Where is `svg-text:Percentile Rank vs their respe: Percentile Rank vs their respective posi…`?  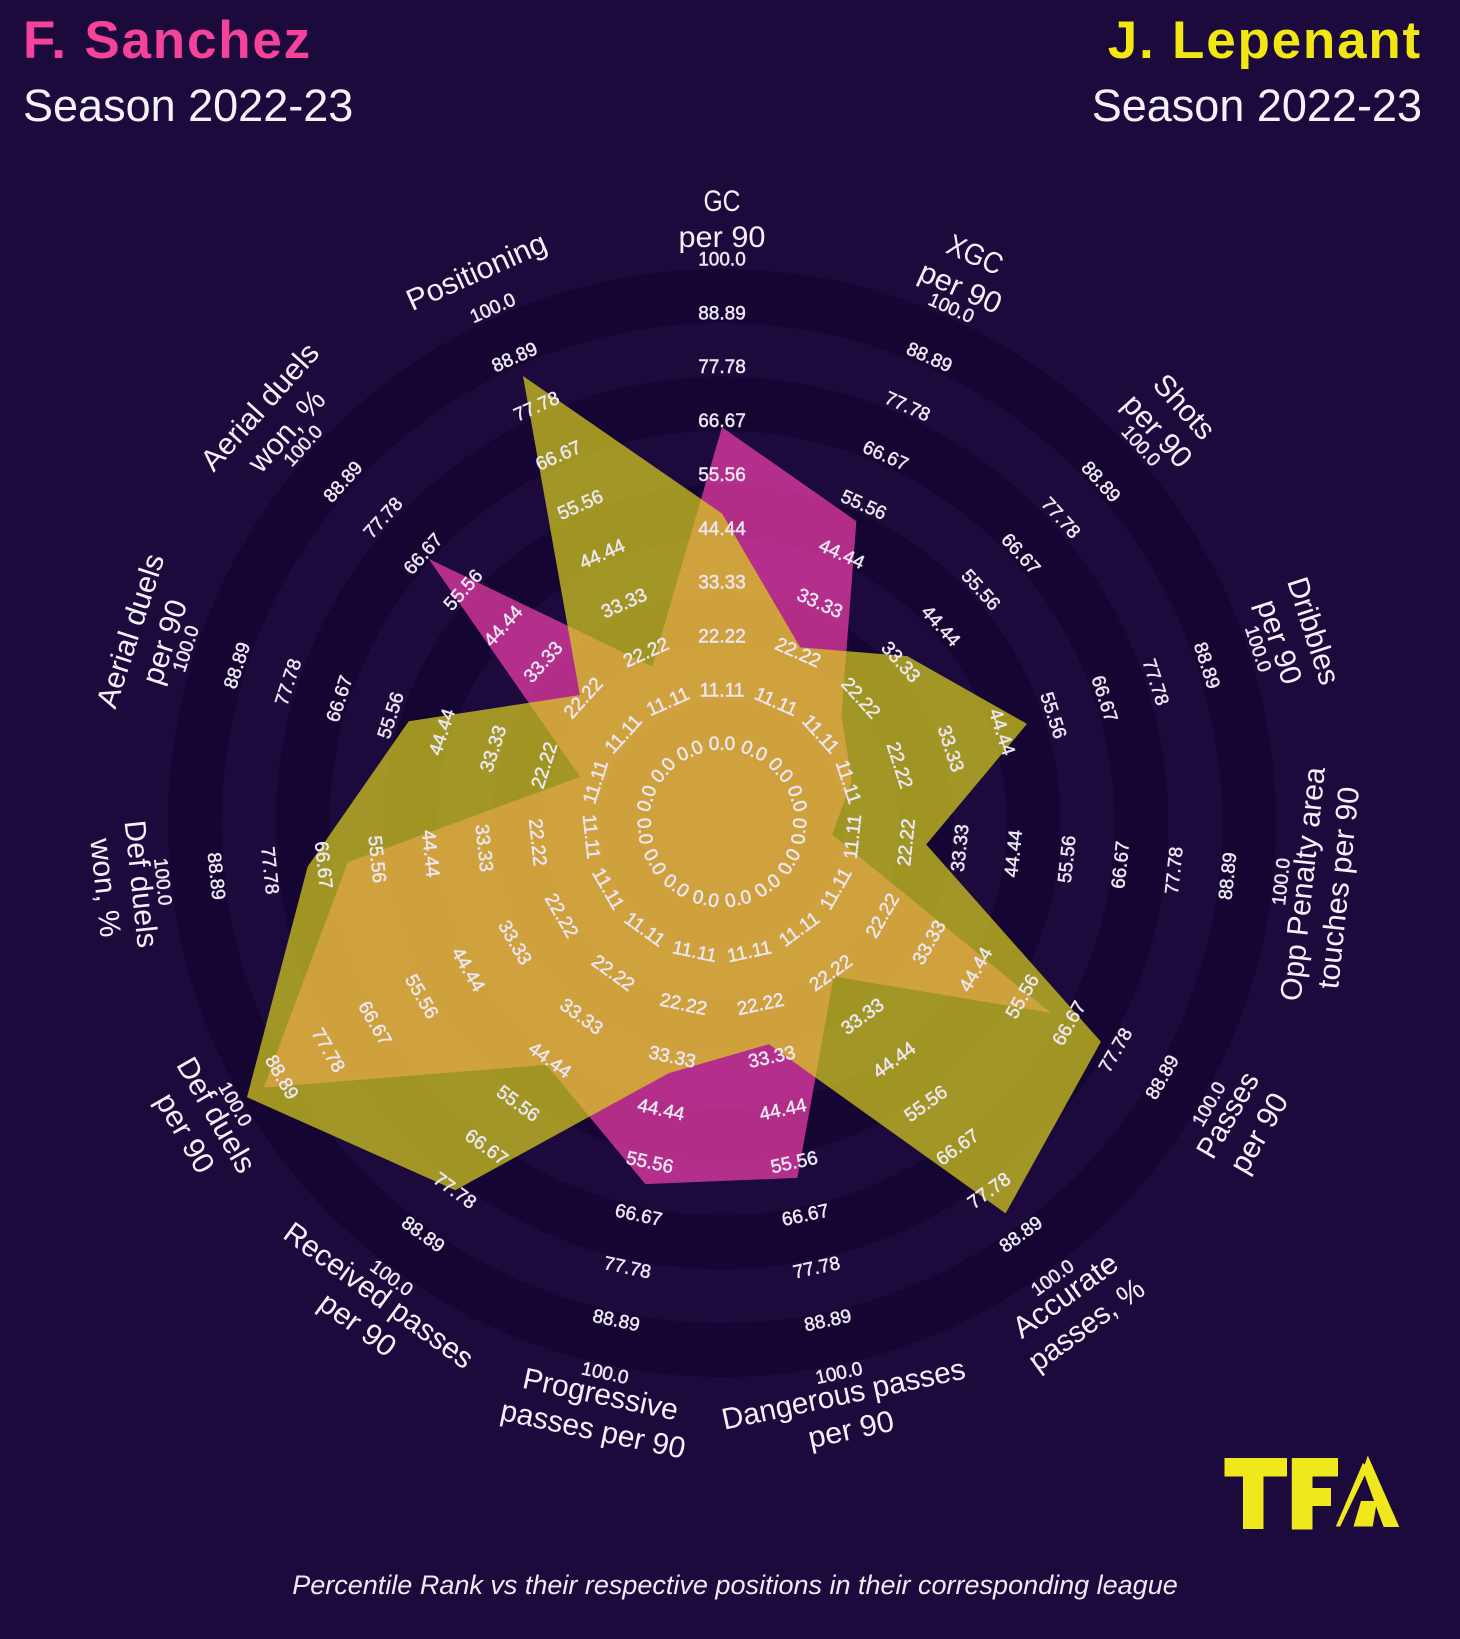 svg-text:Percentile Rank vs their respe: Percentile Rank vs their respective posi… is located at coordinates (734, 1585).